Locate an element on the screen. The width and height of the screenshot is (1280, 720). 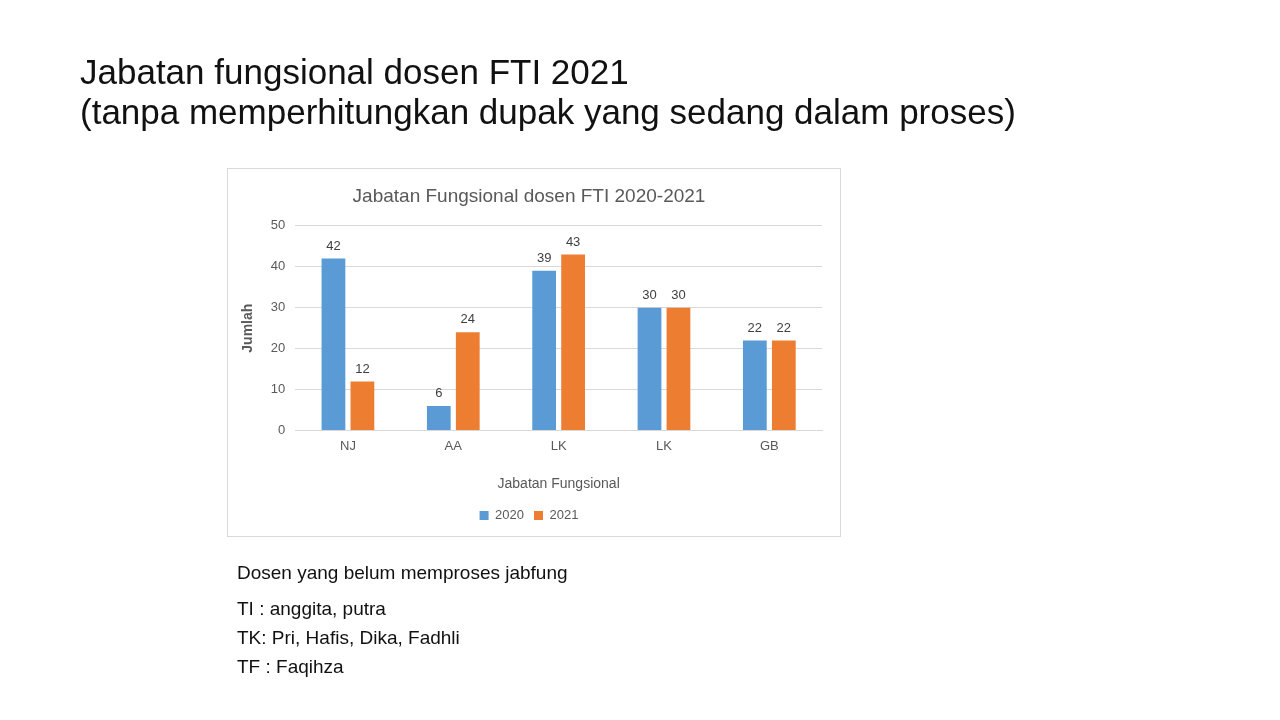
y-tick-label: 40 is located at coordinates (278, 266).